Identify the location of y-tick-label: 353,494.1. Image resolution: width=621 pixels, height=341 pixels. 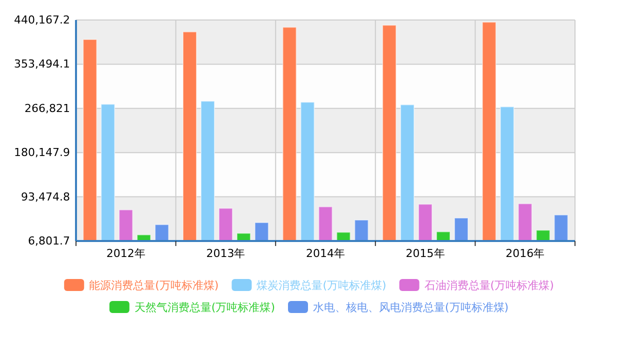
(42, 64).